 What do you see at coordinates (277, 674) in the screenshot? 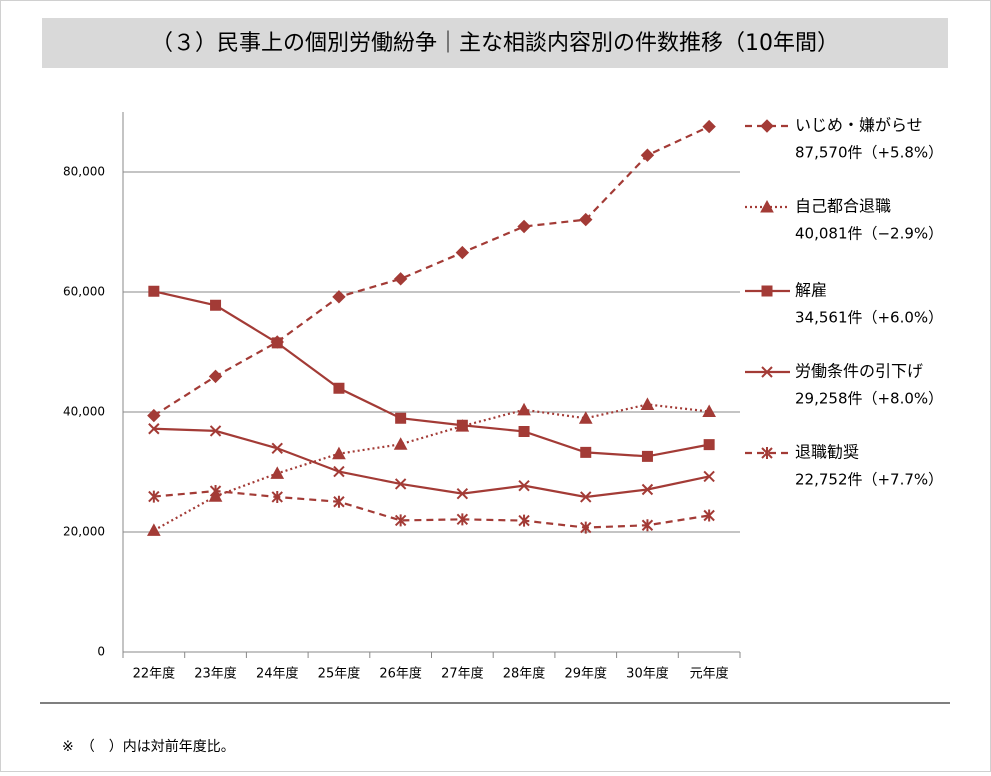
I see `x-tick-label: 24年度` at bounding box center [277, 674].